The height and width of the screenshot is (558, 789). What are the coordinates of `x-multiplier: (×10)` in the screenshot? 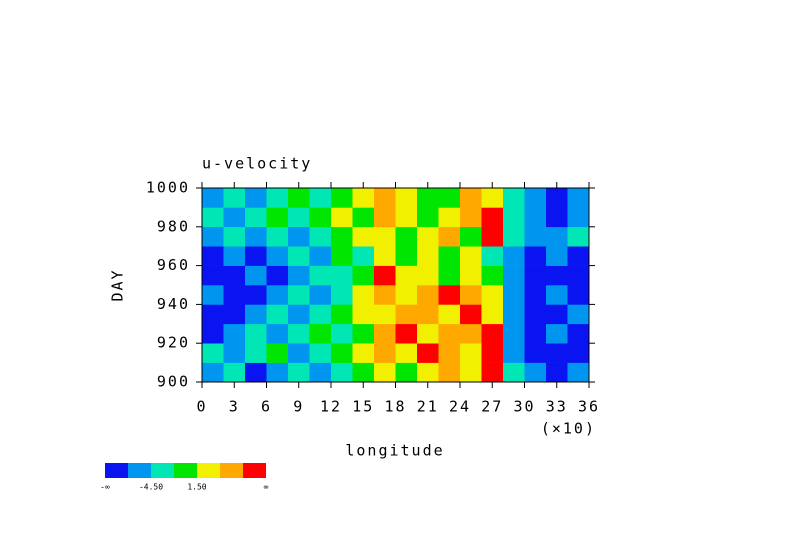 It's located at (568, 429).